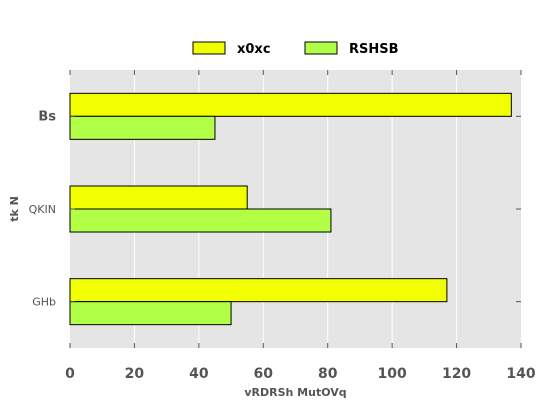 The image size is (544, 408). I want to click on legend-label: x0xc, so click(254, 49).